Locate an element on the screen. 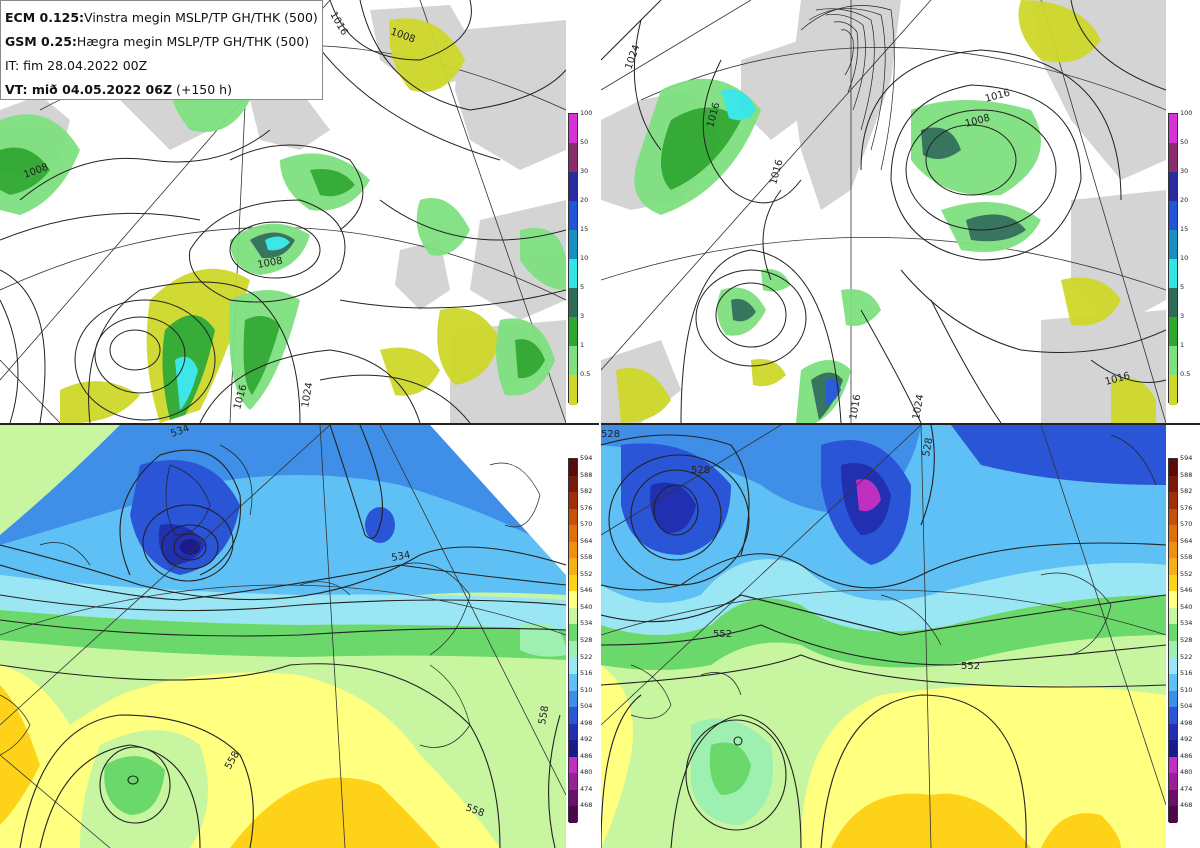  colorbar-tick-label: 10 is located at coordinates (1184, 258).